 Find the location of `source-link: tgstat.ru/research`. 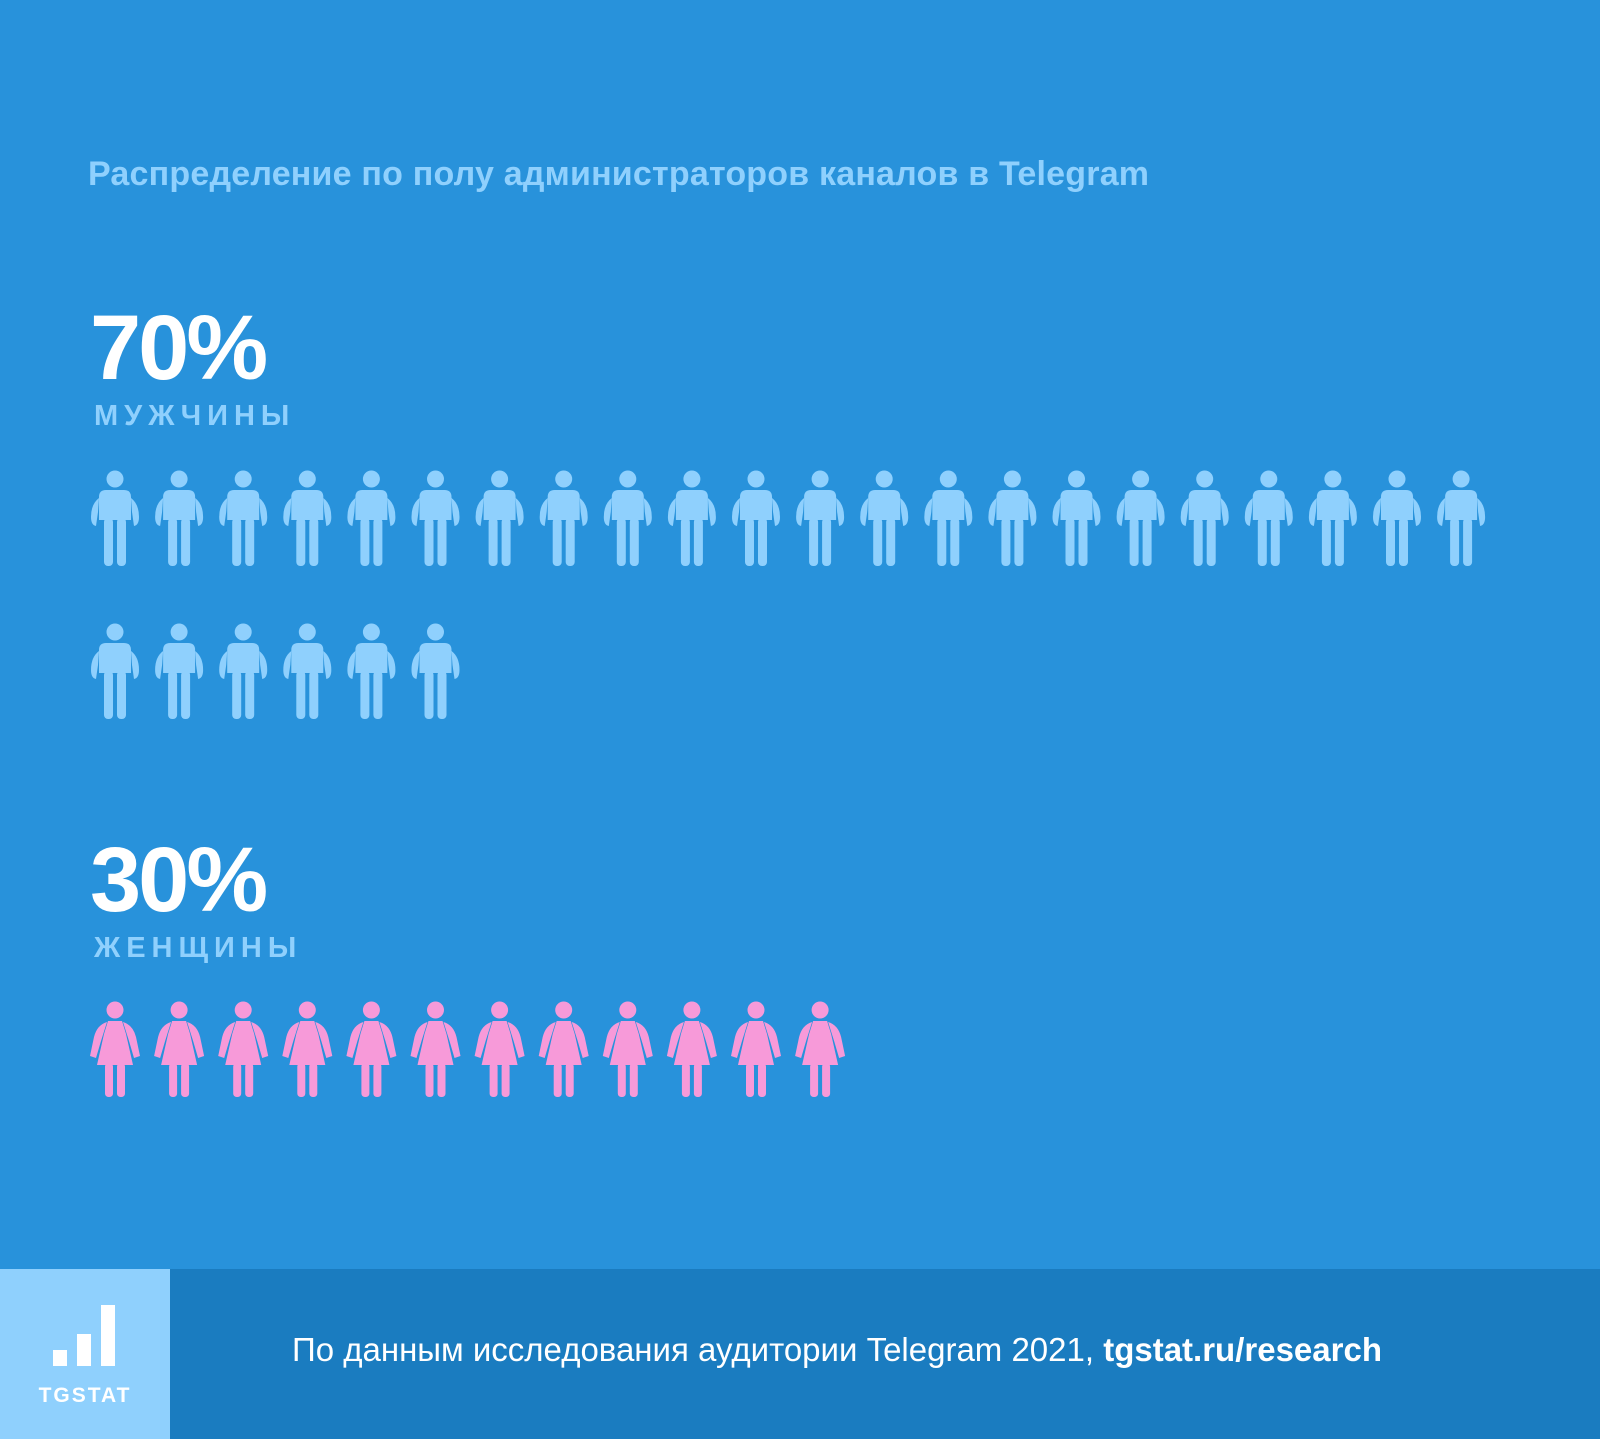

source-link: tgstat.ru/research is located at coordinates (1242, 1349).